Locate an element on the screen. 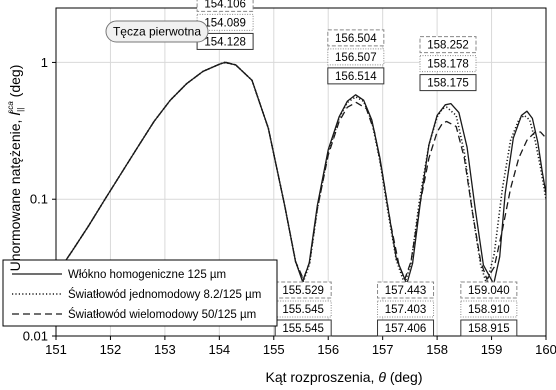  x-tick-label: 154 is located at coordinates (219, 349).